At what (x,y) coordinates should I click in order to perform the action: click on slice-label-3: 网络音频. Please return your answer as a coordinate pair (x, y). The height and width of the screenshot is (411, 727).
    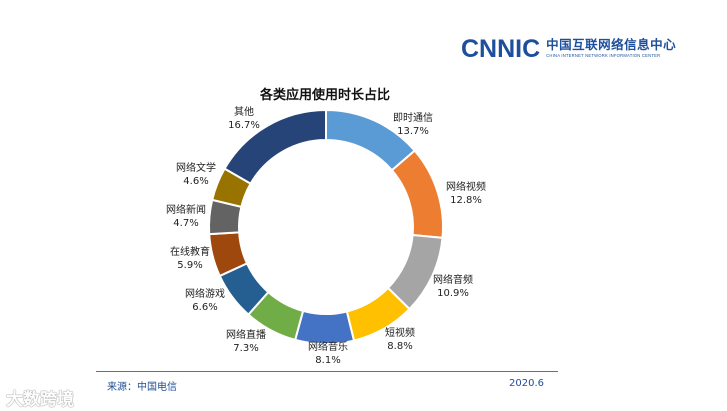
    Looking at the image, I should click on (453, 279).